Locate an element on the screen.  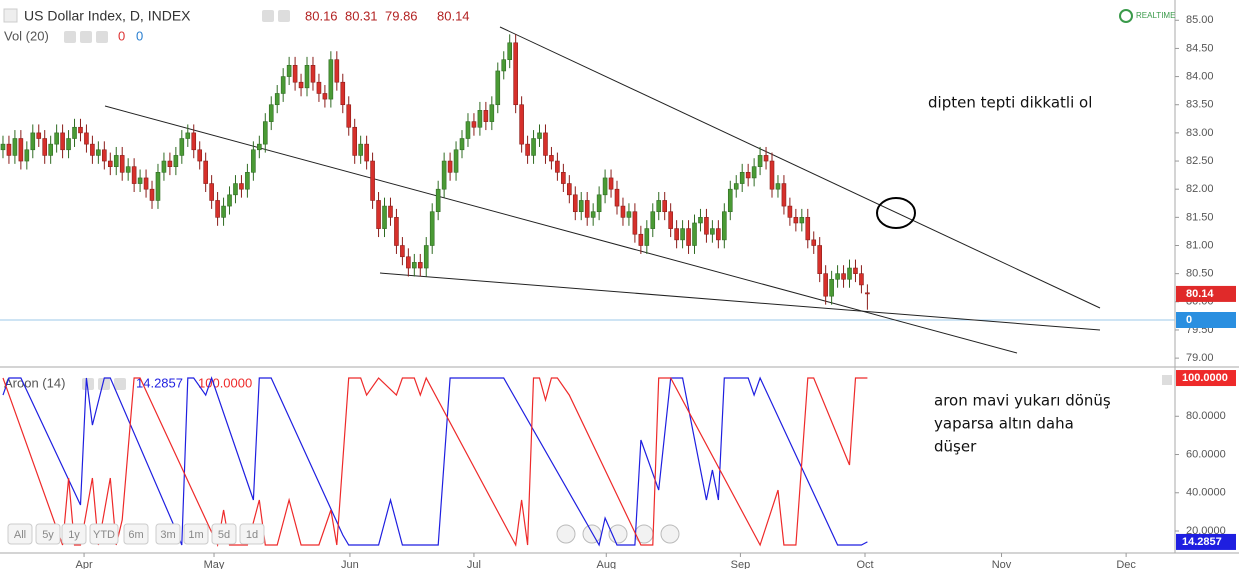
y-tick-label: 81.00 is located at coordinates (1200, 245).